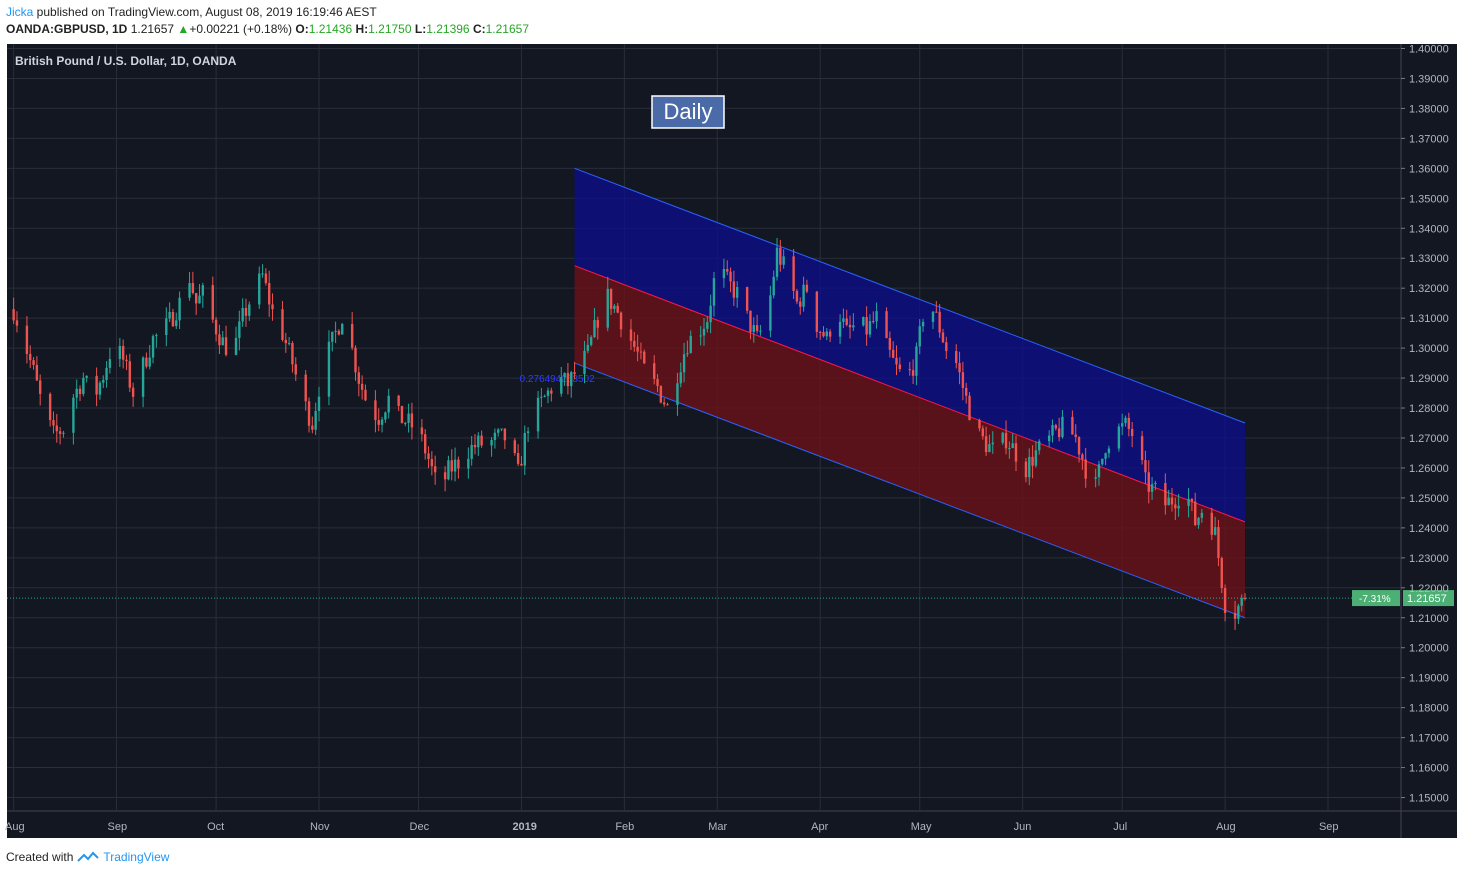 Image resolution: width=1464 pixels, height=875 pixels. I want to click on time-tick-label: Mar, so click(717, 827).